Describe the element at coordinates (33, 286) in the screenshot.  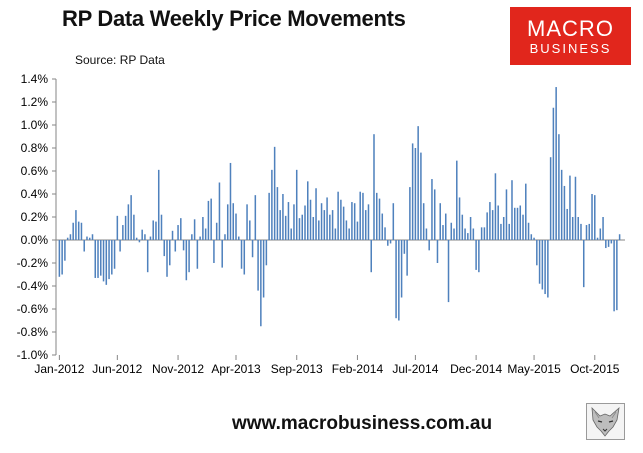
I see `y-tick-label: -0.4%` at that location.